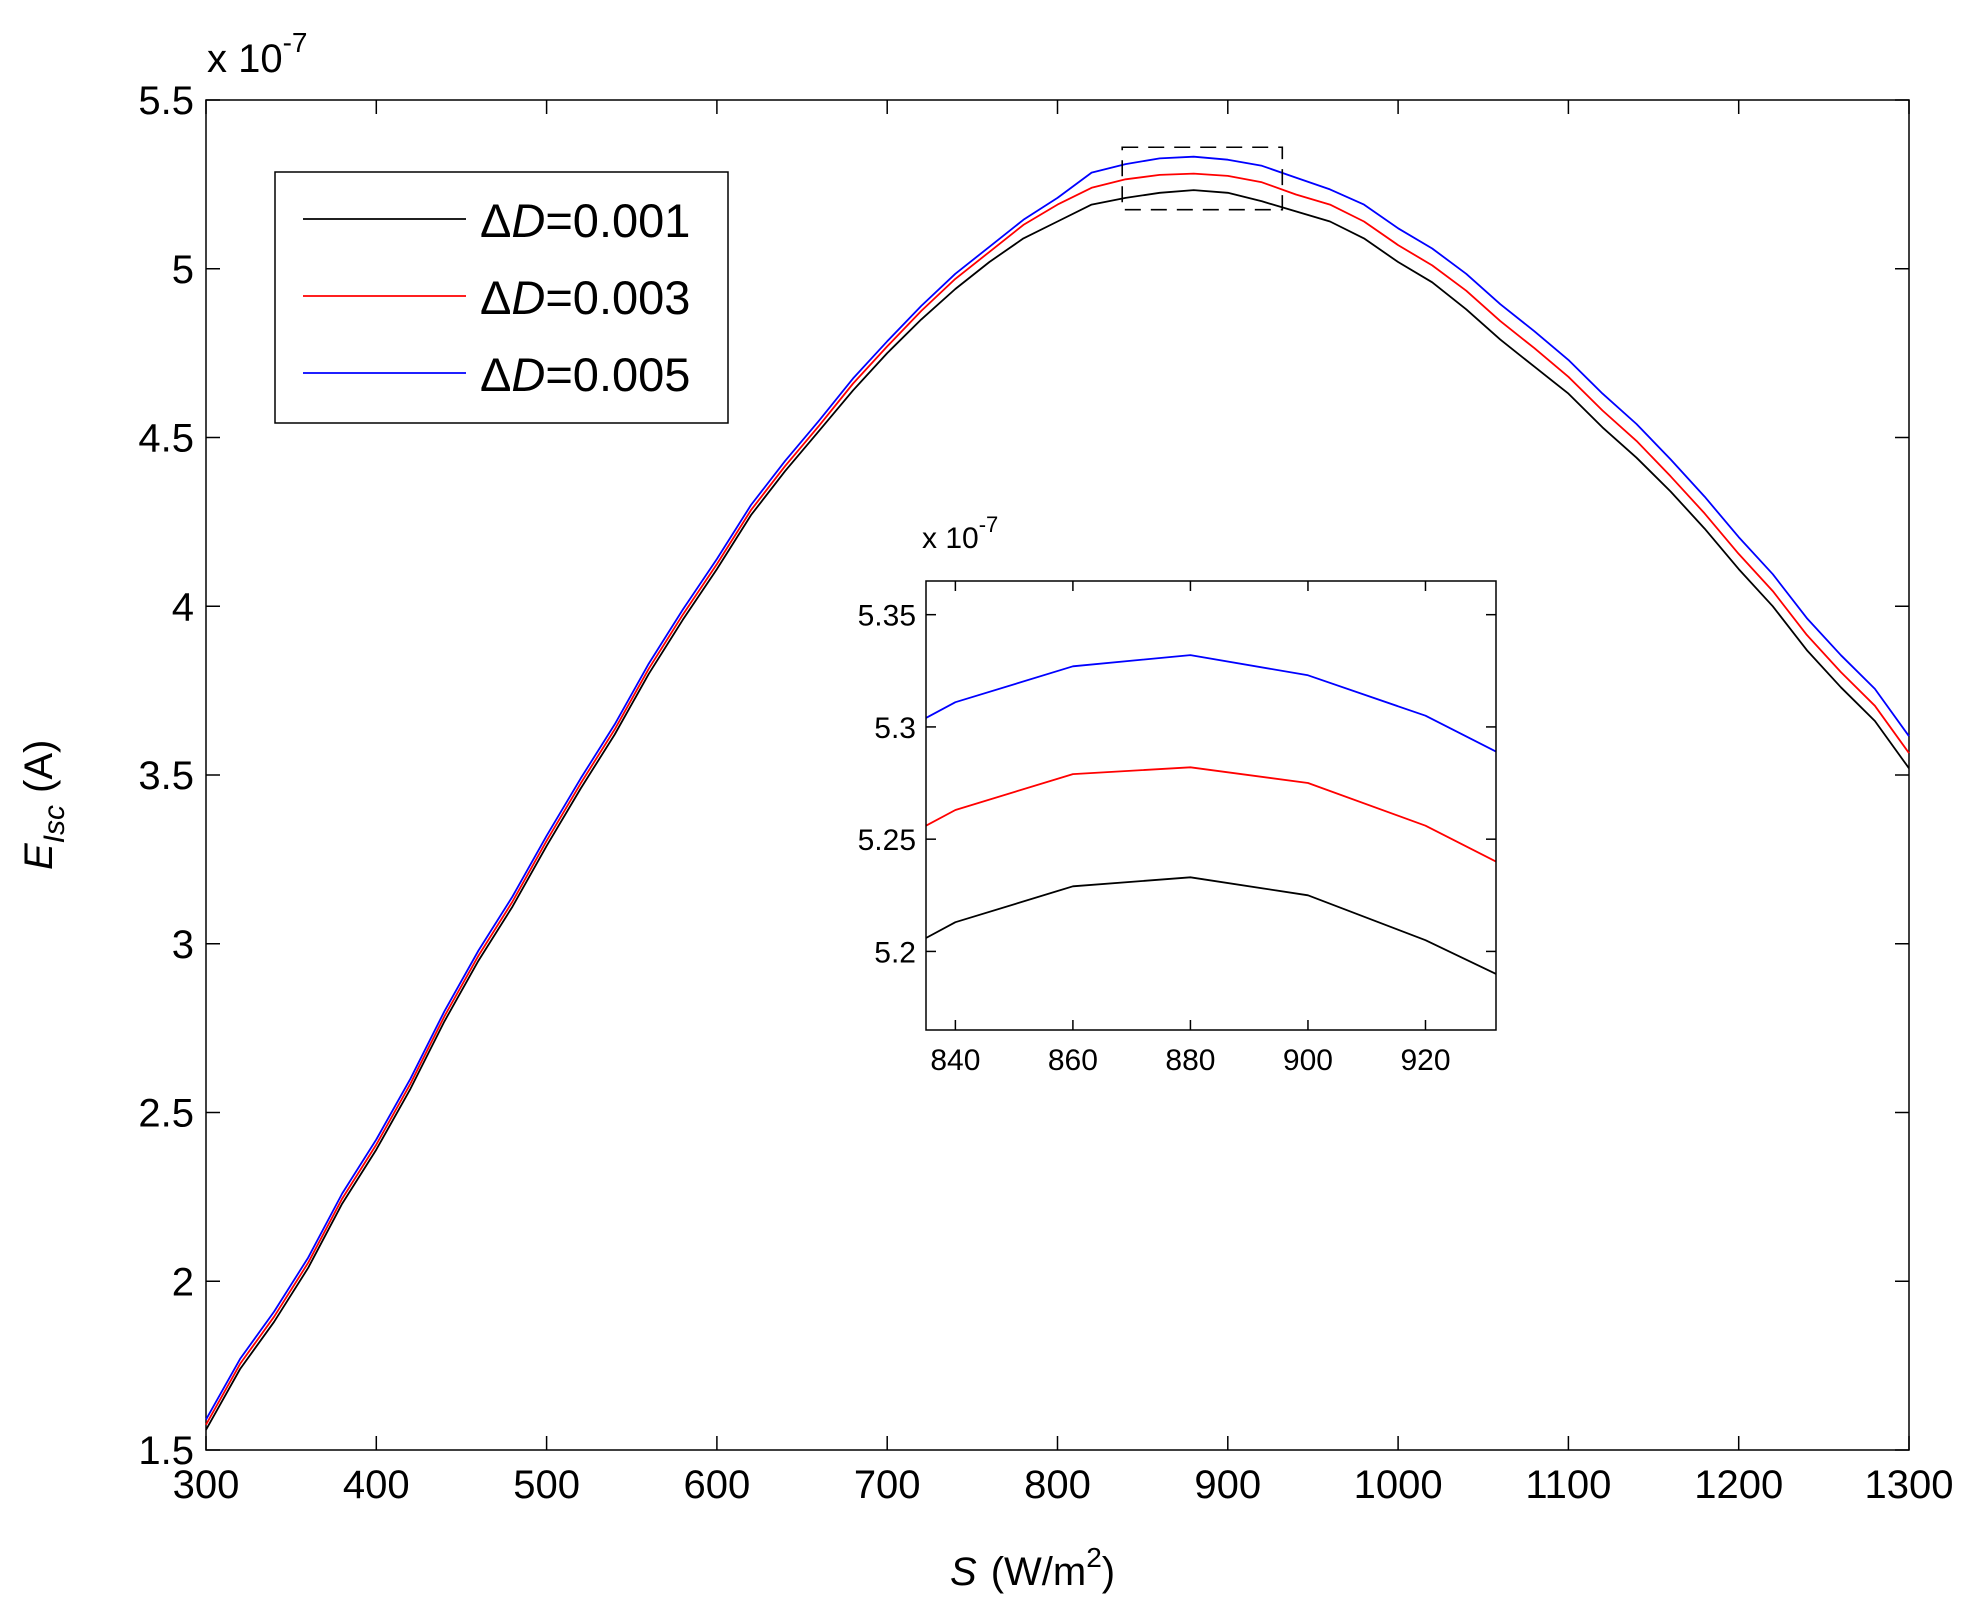  I want to click on zoom-region-box, so click(1202, 178).